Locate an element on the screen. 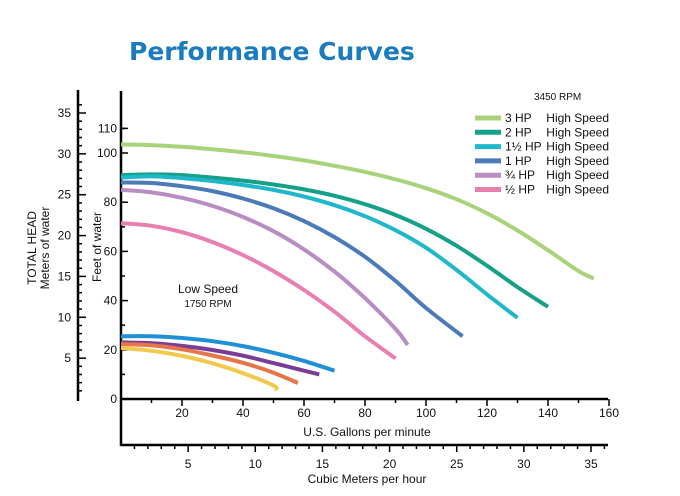  y-meters-label-line2: Meters of water is located at coordinates (45, 248).